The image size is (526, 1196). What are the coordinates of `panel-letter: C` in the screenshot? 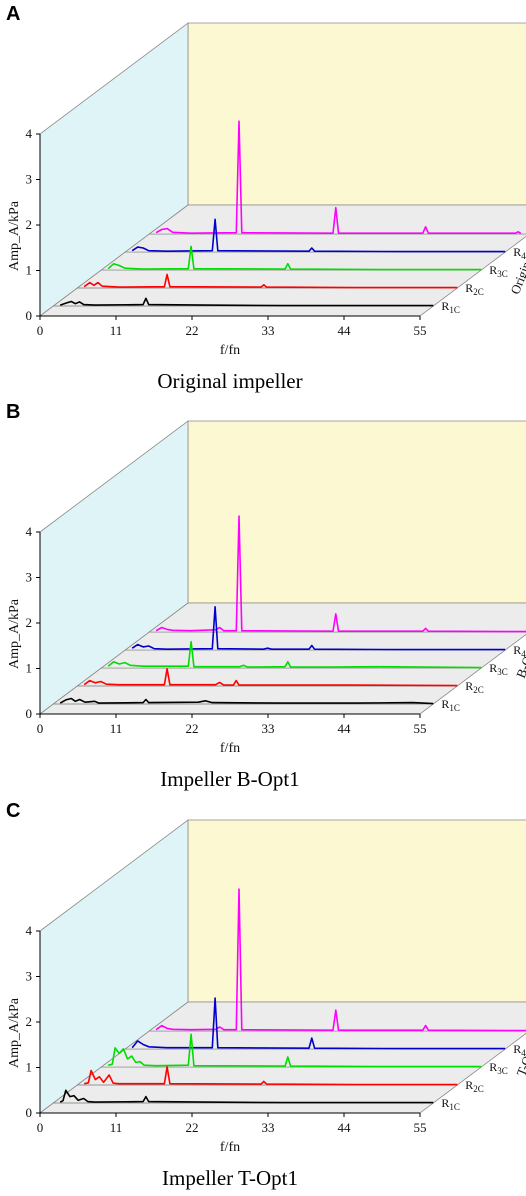 It's located at (13, 811).